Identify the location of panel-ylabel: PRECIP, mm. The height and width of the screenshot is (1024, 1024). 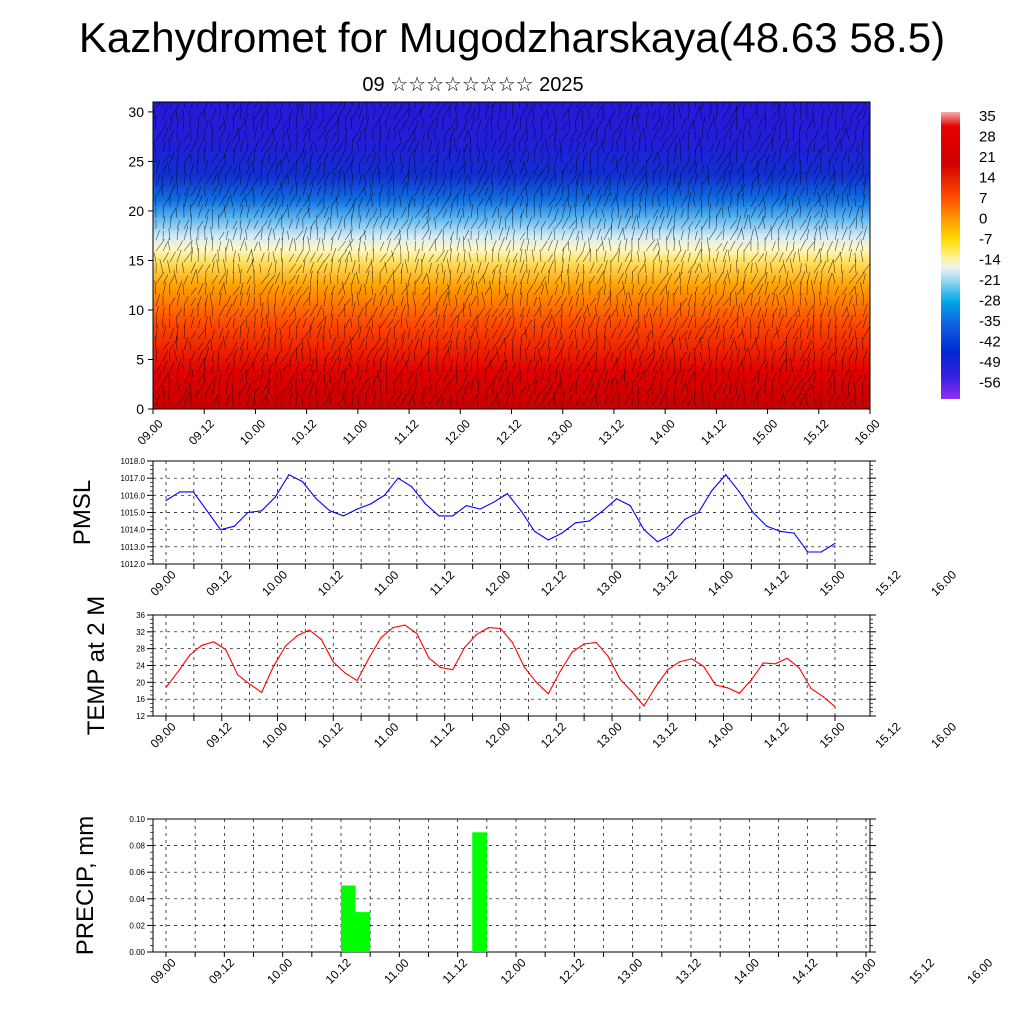
(85, 886).